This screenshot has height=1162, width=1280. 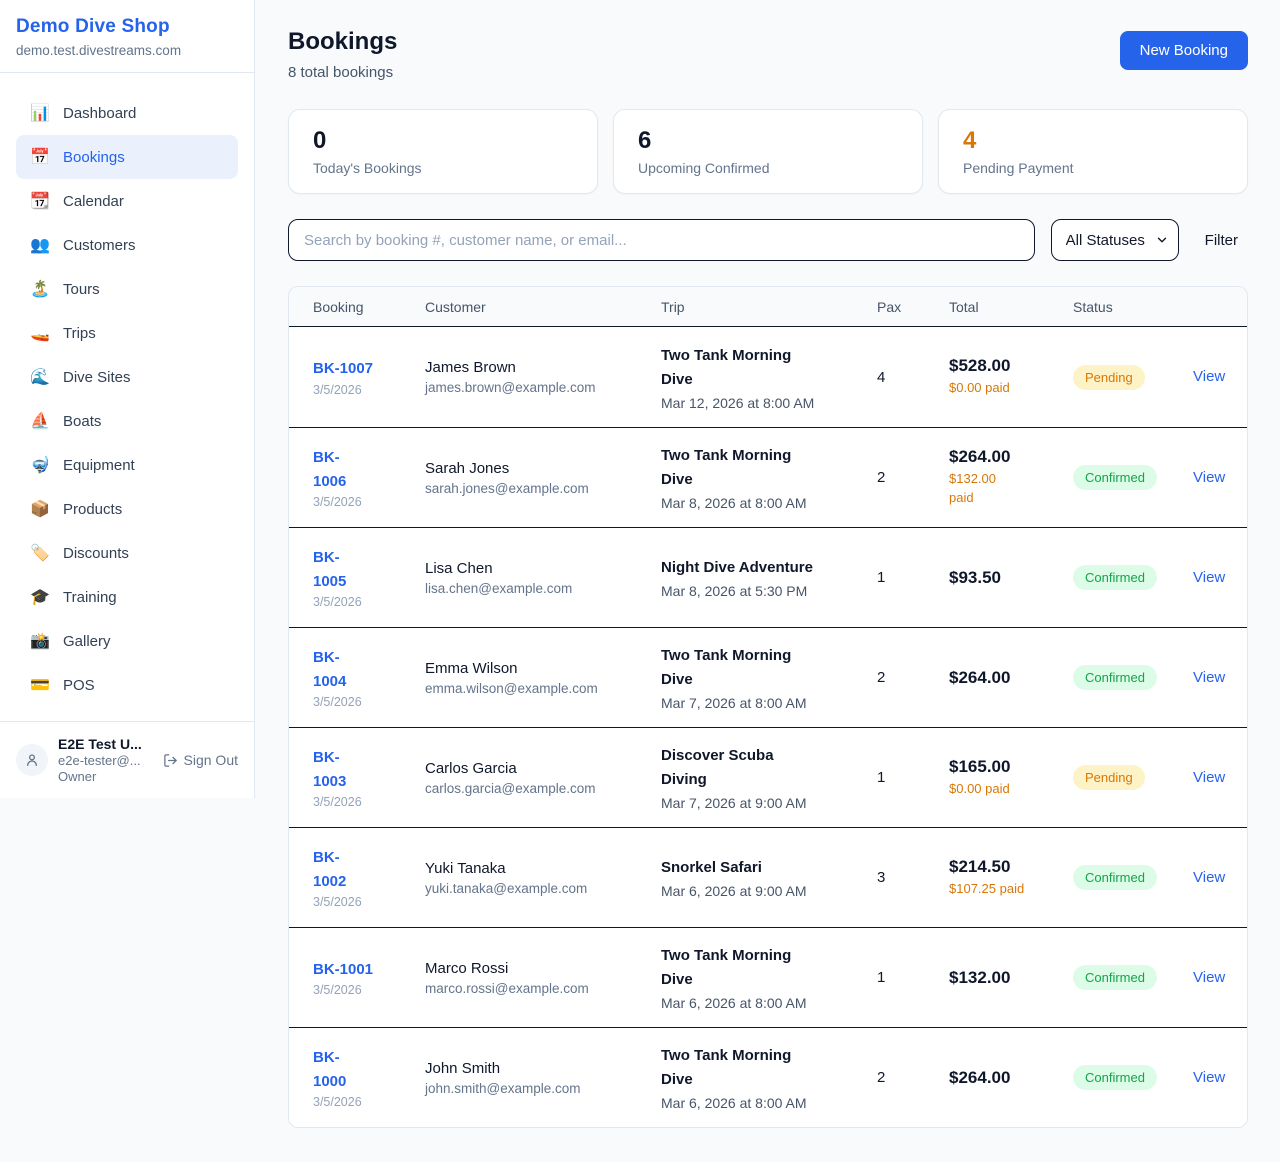 I want to click on calendar-icon: 📆, so click(x=40, y=201).